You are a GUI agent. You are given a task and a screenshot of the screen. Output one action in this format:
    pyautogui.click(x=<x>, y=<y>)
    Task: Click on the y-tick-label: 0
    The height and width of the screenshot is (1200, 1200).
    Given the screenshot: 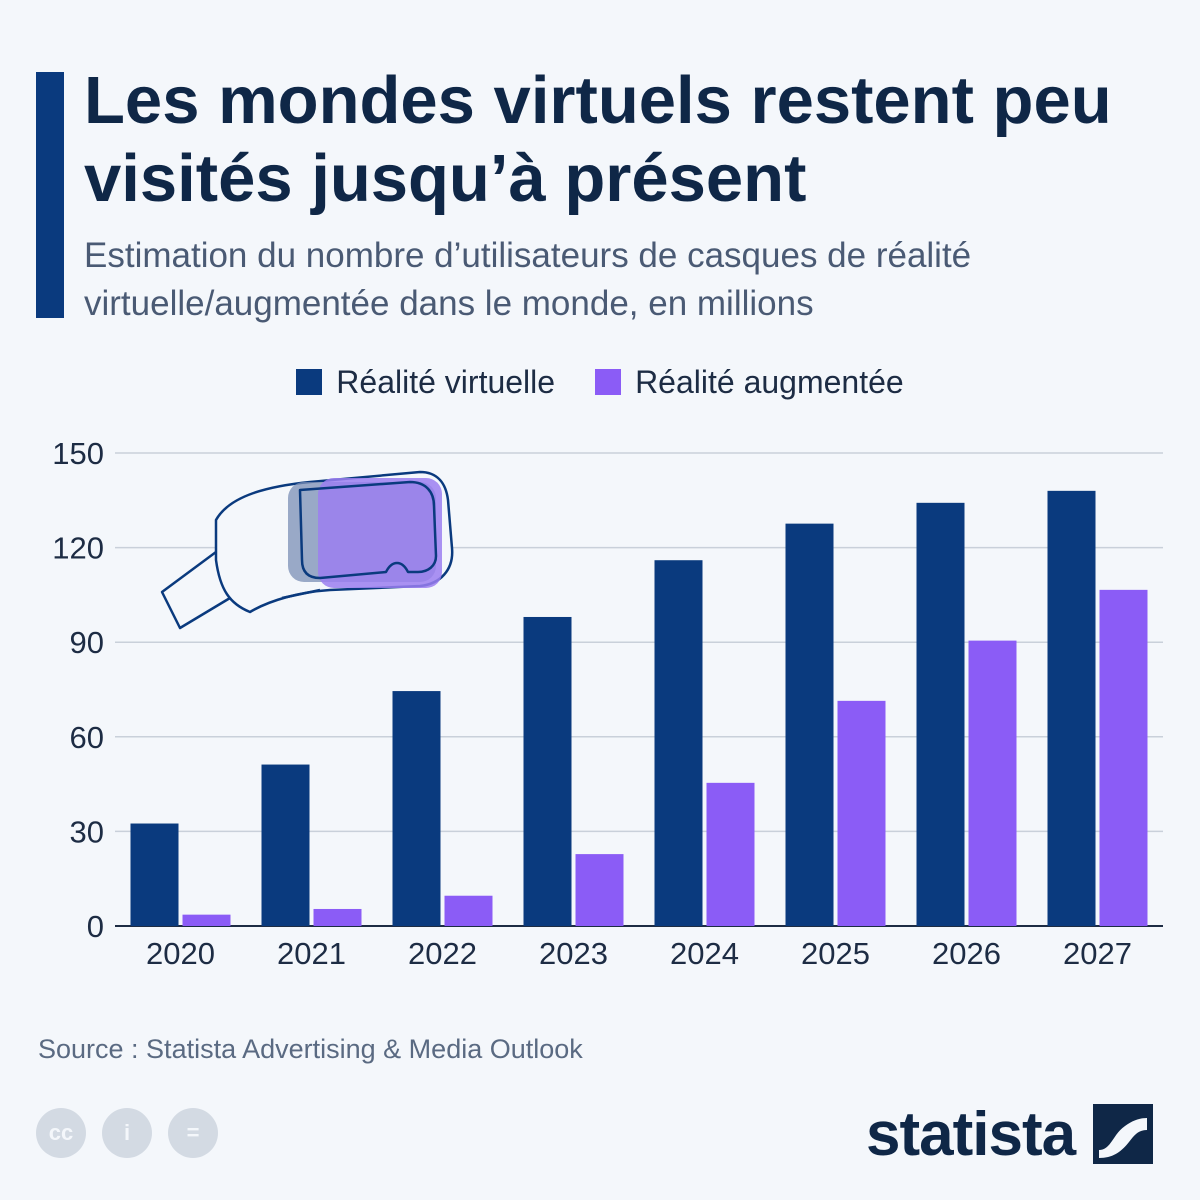 What is the action you would take?
    pyautogui.click(x=95, y=926)
    